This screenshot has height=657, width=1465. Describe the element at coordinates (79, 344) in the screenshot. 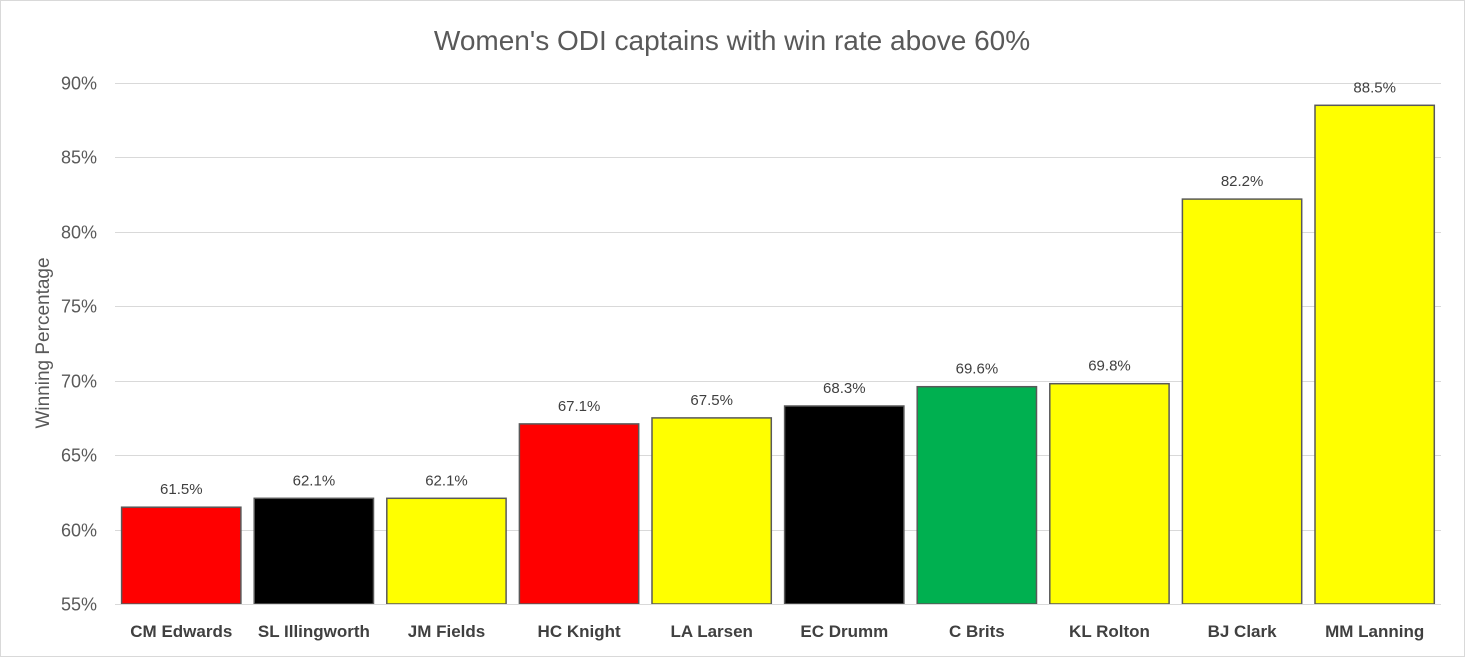

I see `y-axis-ticks: 55% 60% 65% 70% 75% 80% 85% 90%` at that location.